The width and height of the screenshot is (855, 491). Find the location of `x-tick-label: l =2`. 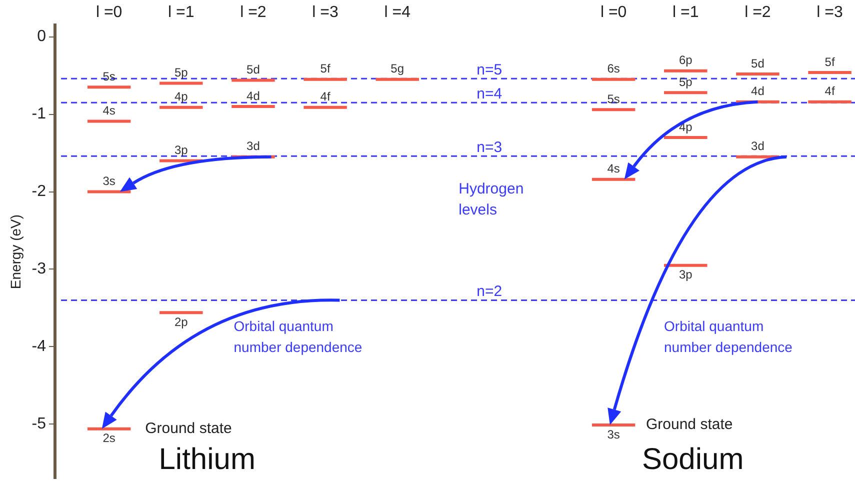

x-tick-label: l =2 is located at coordinates (253, 13).